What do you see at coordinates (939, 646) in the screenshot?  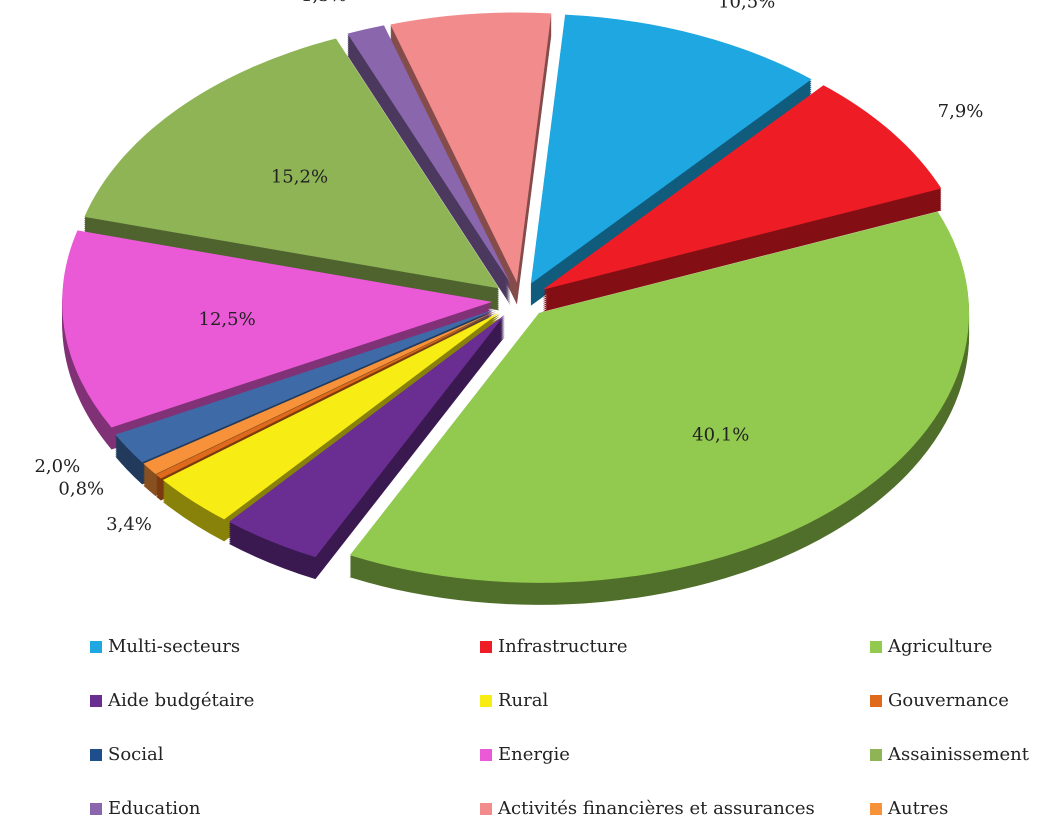 I see `legend-label: Agriculture` at bounding box center [939, 646].